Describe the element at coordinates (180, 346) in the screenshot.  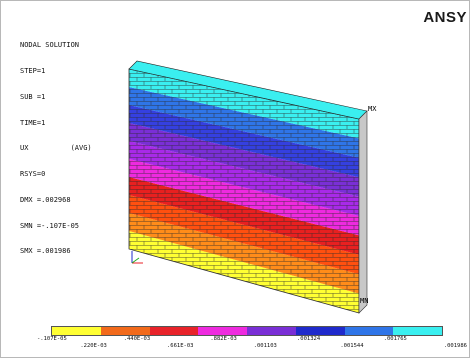
I see `legend-label: .661E-03` at that location.